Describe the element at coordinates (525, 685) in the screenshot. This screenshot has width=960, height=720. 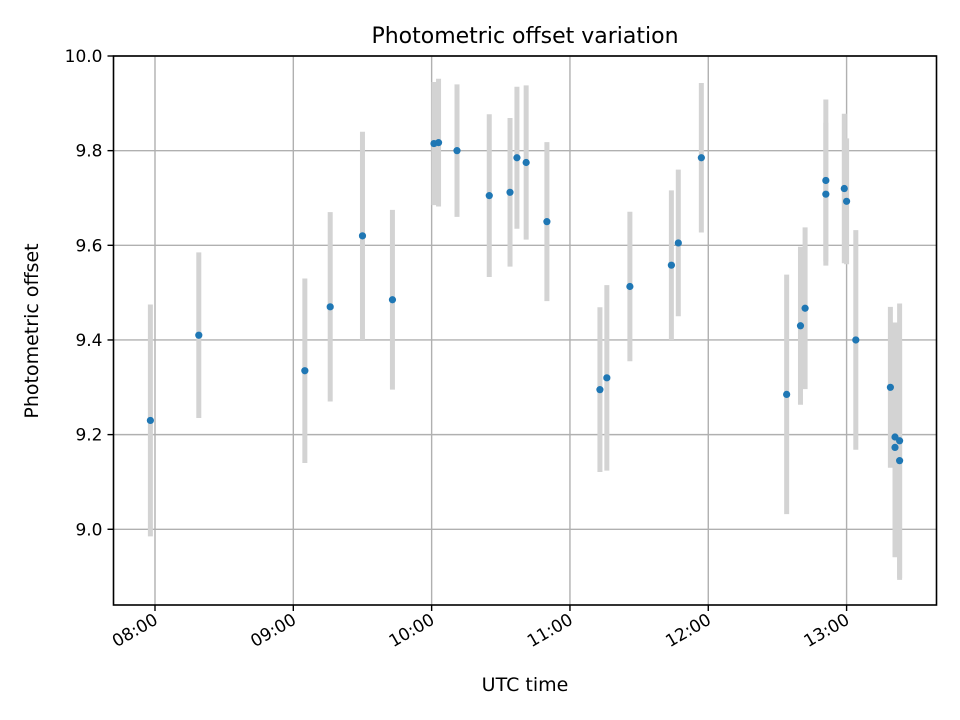
I see `x-axis-label: UTC time` at that location.